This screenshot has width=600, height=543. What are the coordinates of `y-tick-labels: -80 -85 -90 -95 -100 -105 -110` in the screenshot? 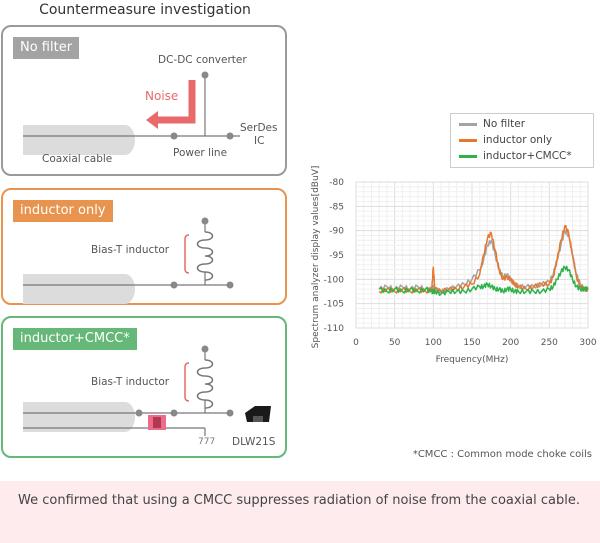 It's located at (334, 256).